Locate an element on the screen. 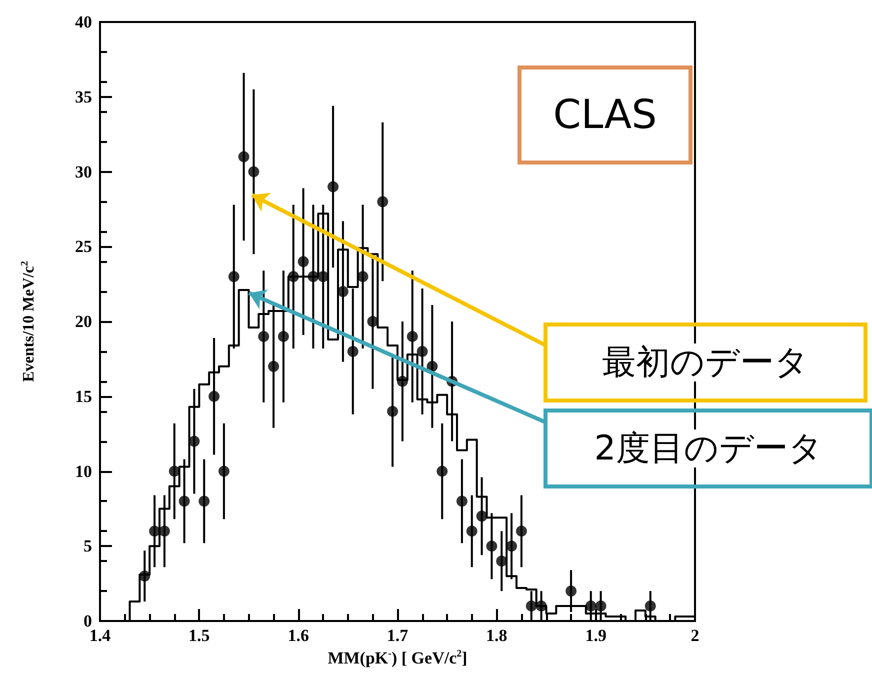  y-tick-label: 25 is located at coordinates (83, 246).